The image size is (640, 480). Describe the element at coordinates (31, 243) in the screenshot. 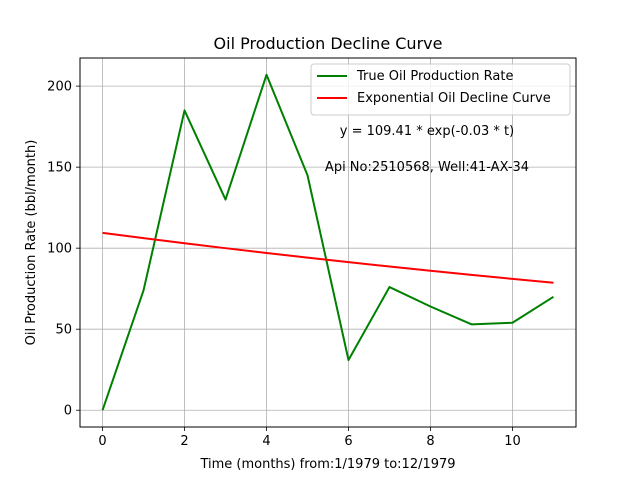

I see `y-axis-label: Oil Production Rate (bbl/month)` at that location.